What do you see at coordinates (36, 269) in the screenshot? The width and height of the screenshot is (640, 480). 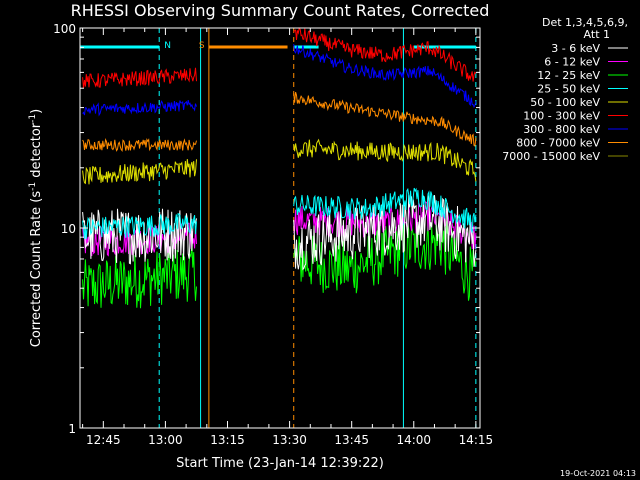 I see `y-axis-label-main: Corrected Count Rate (s` at bounding box center [36, 269].